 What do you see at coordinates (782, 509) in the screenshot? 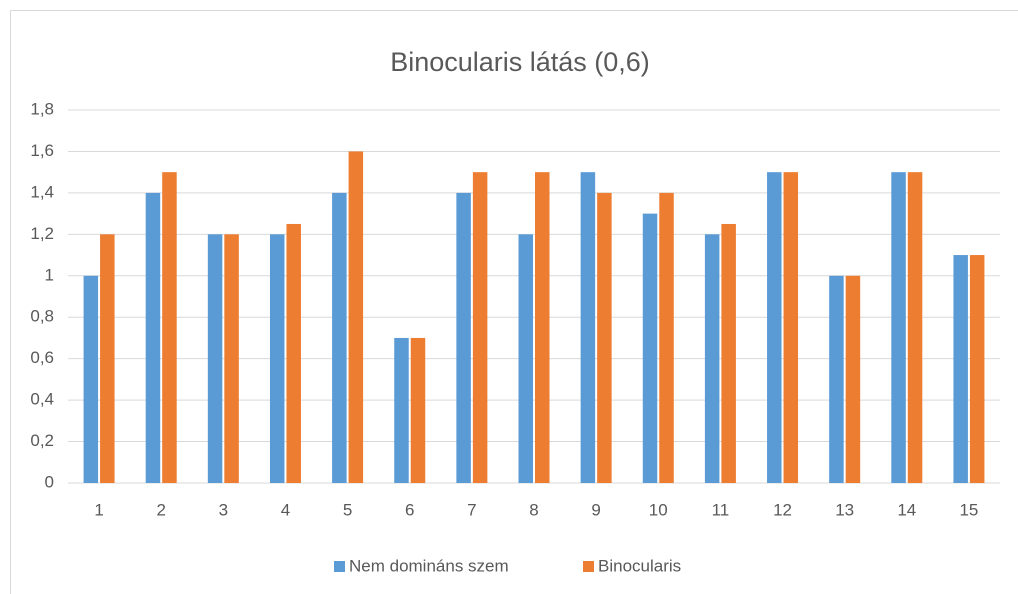
I see `x-tick-label: 12` at bounding box center [782, 509].